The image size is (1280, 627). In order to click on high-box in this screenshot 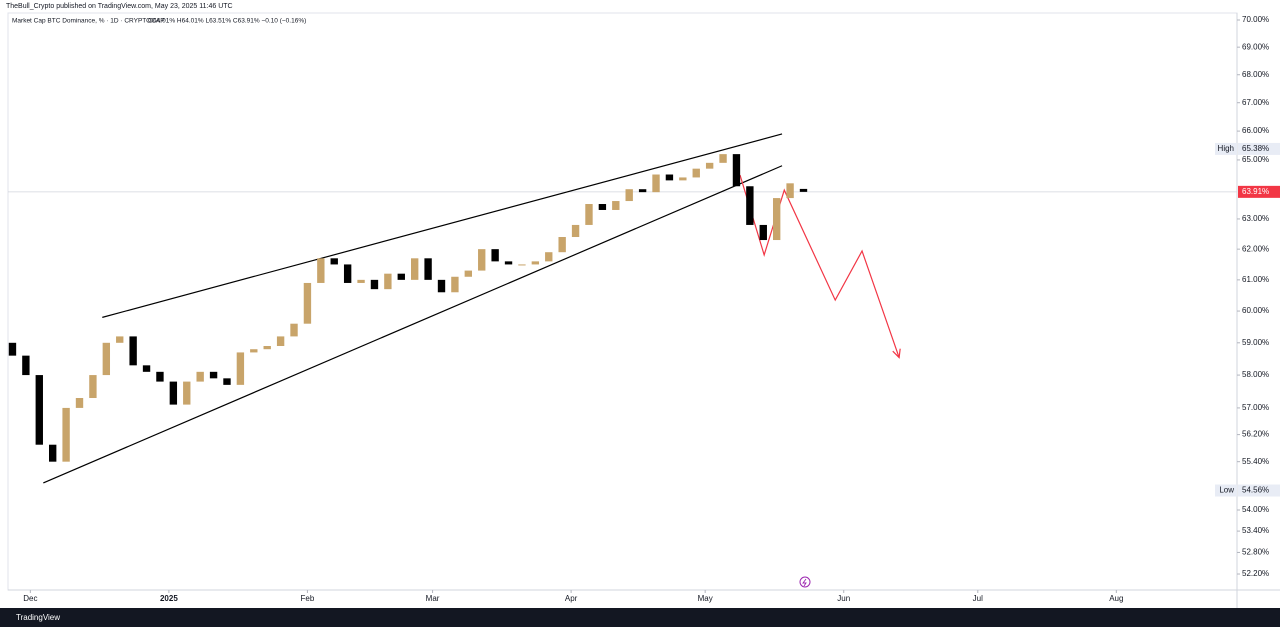, I will do `click(1259, 148)`.